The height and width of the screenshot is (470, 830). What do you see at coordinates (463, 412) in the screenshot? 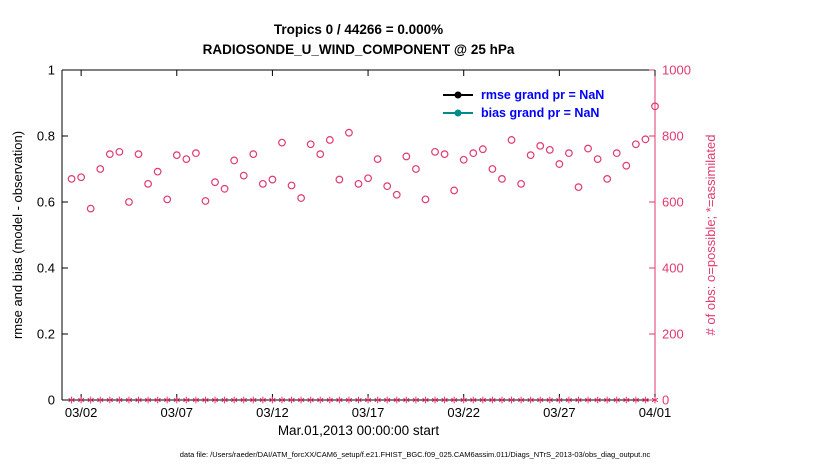
I see `x-tick-label: 03/22` at bounding box center [463, 412].